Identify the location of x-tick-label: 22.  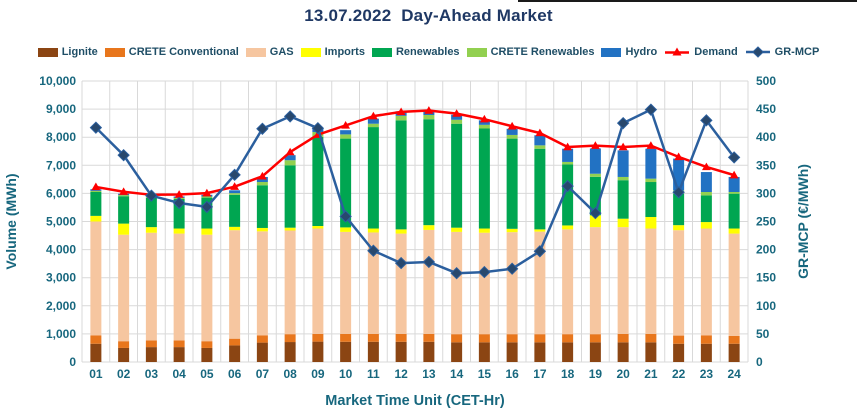
(679, 374).